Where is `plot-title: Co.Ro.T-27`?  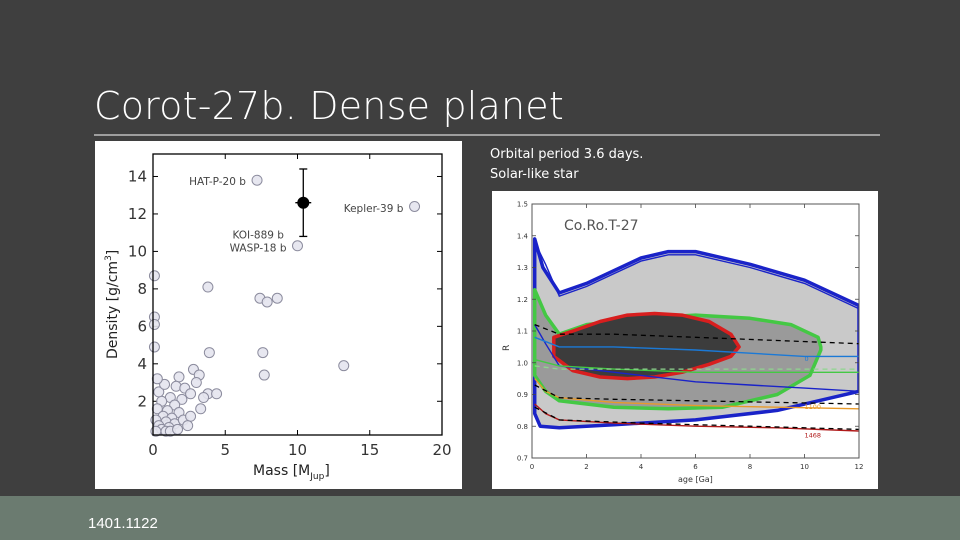 plot-title: Co.Ro.T-27 is located at coordinates (601, 226).